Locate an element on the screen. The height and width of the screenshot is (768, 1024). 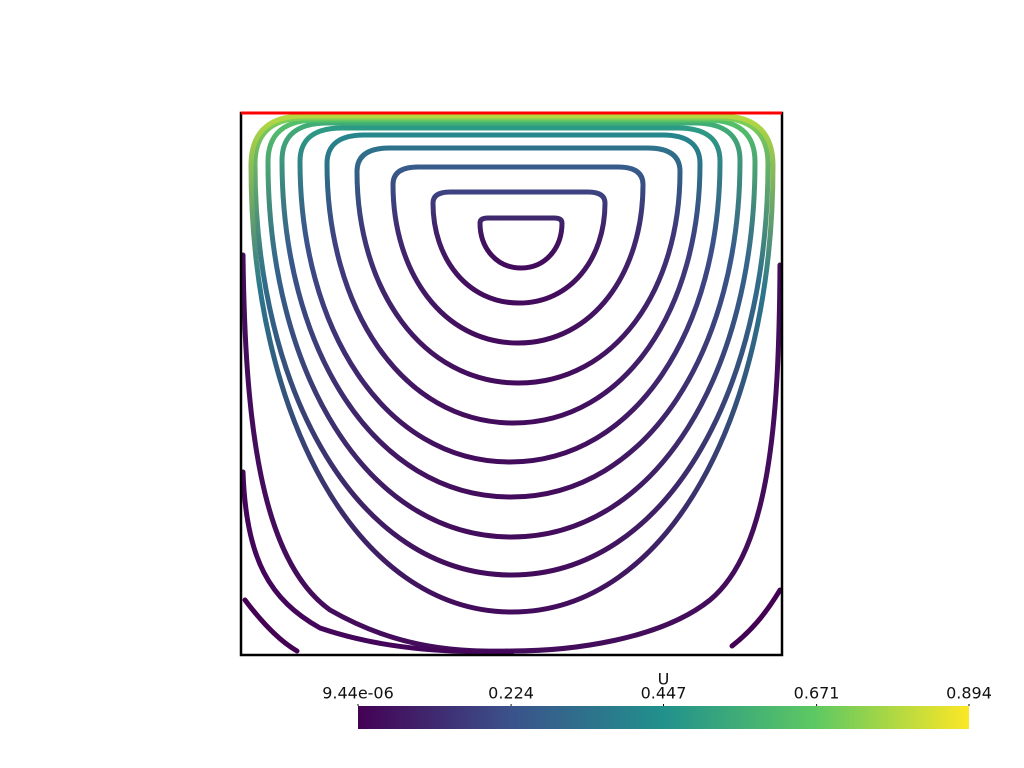
colorbar-tick-label: 0.894 is located at coordinates (969, 693).